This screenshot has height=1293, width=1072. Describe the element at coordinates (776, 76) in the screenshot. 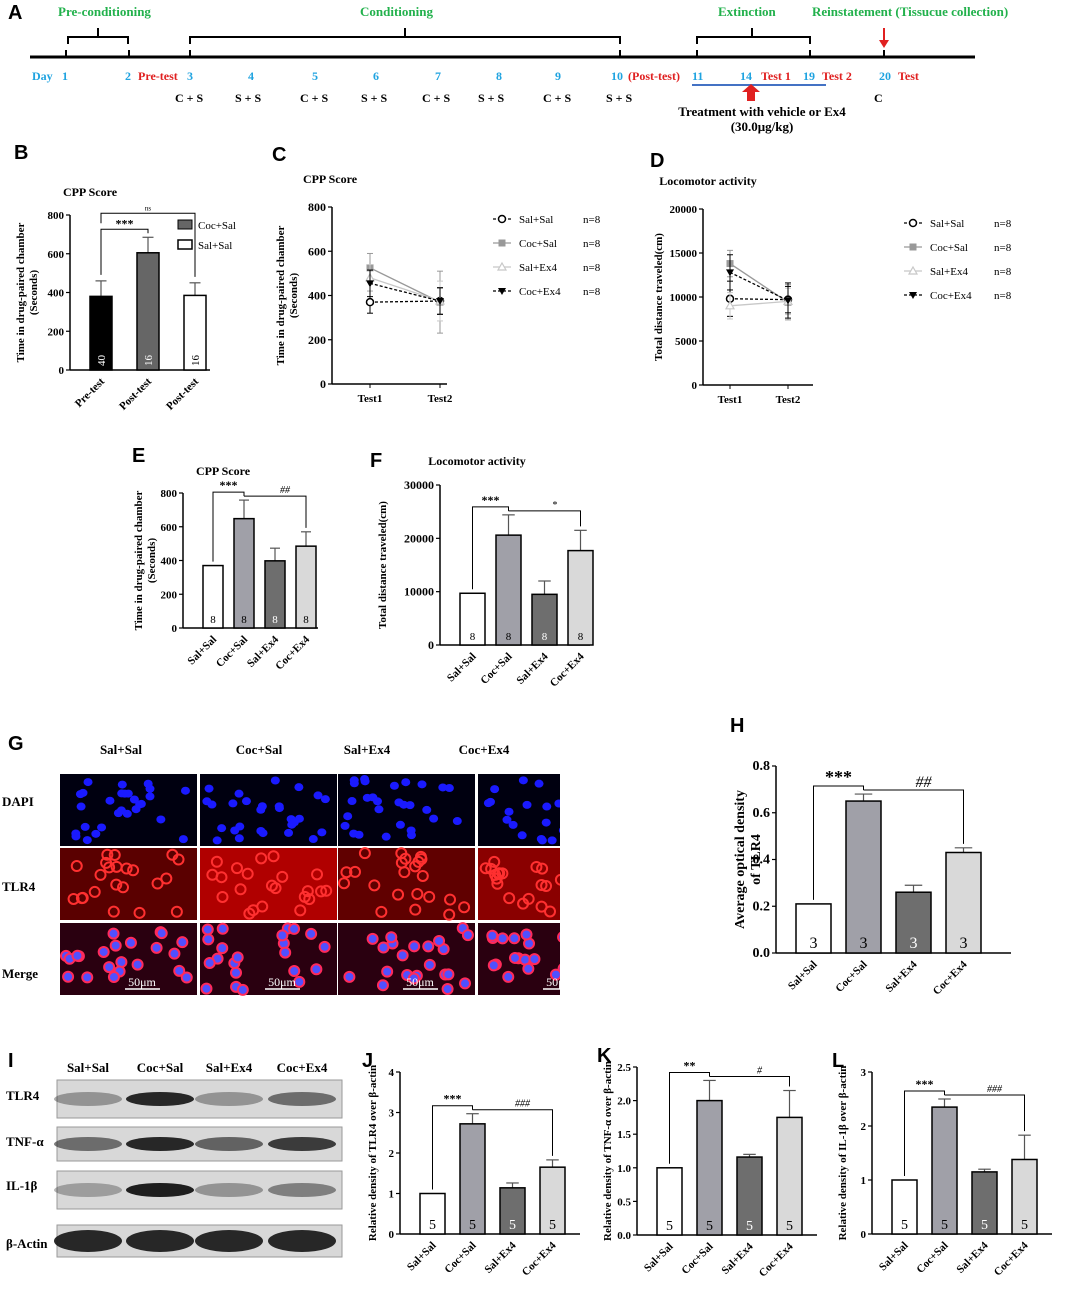

I see `event-test1: Test 1` at that location.